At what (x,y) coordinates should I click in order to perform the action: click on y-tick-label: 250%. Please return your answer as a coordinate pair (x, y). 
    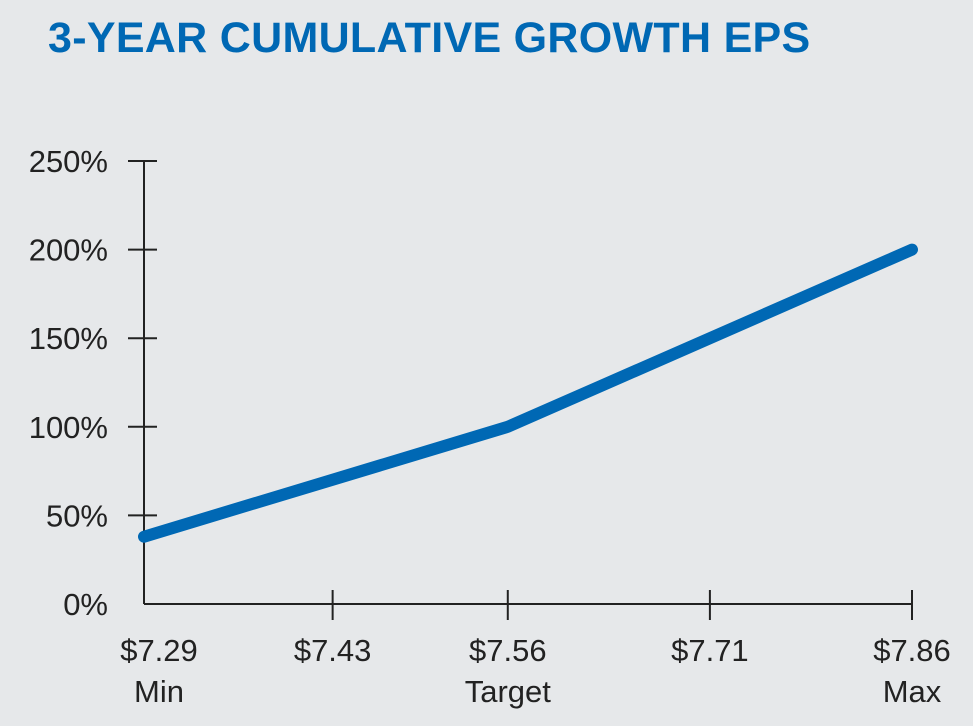
    Looking at the image, I should click on (68, 161).